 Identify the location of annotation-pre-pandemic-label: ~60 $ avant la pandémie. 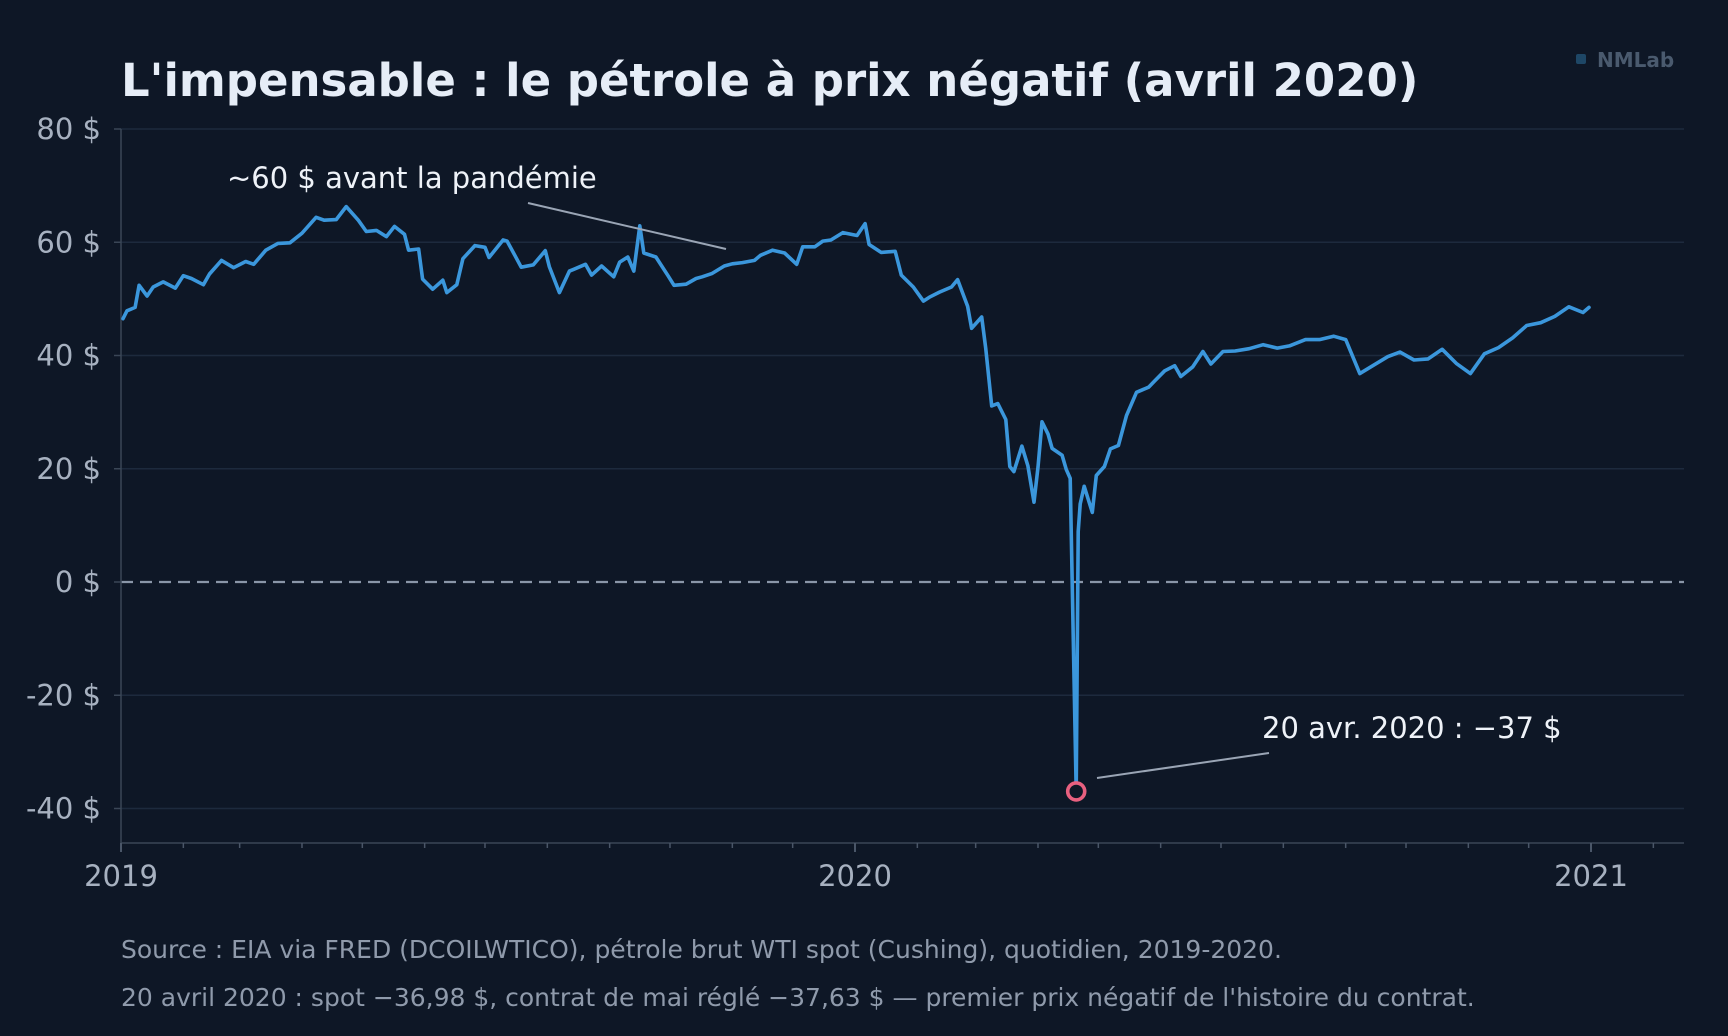
(412, 178).